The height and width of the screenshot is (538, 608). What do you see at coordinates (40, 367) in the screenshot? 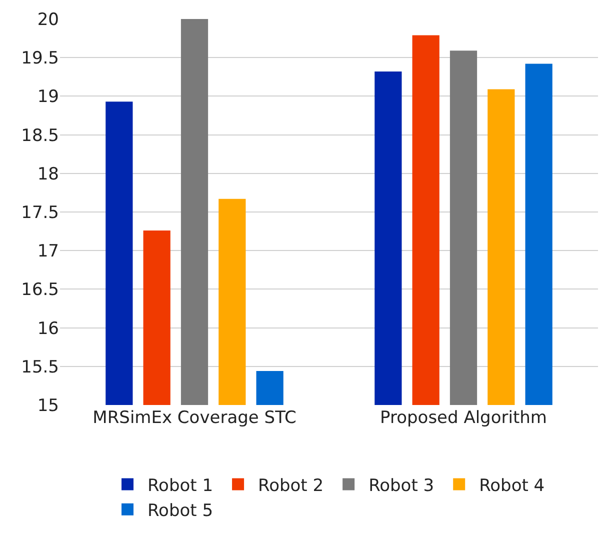
I see `y-tick-label: 15.5` at bounding box center [40, 367].